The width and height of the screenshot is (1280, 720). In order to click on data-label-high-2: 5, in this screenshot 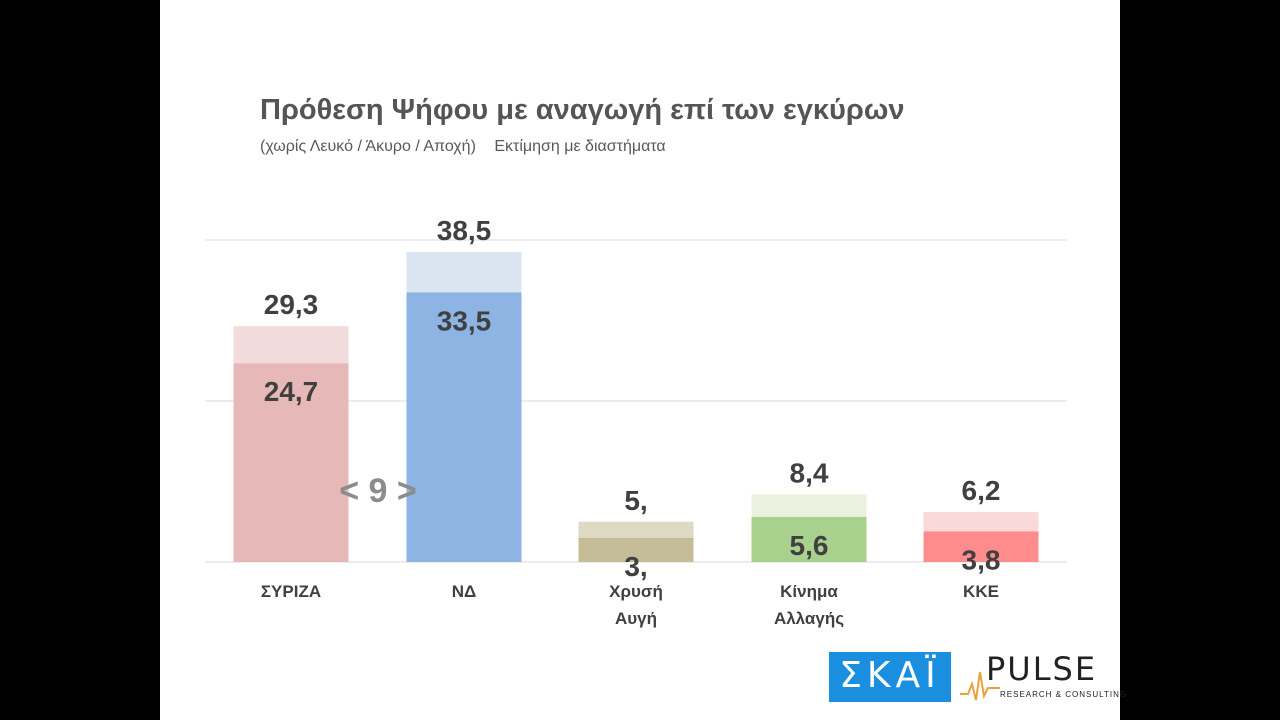, I will do `click(635, 500)`.